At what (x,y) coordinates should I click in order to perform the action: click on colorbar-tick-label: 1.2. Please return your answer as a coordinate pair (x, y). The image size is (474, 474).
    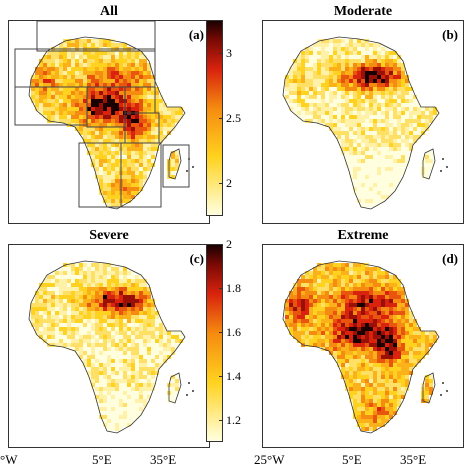
    Looking at the image, I should click on (233, 420).